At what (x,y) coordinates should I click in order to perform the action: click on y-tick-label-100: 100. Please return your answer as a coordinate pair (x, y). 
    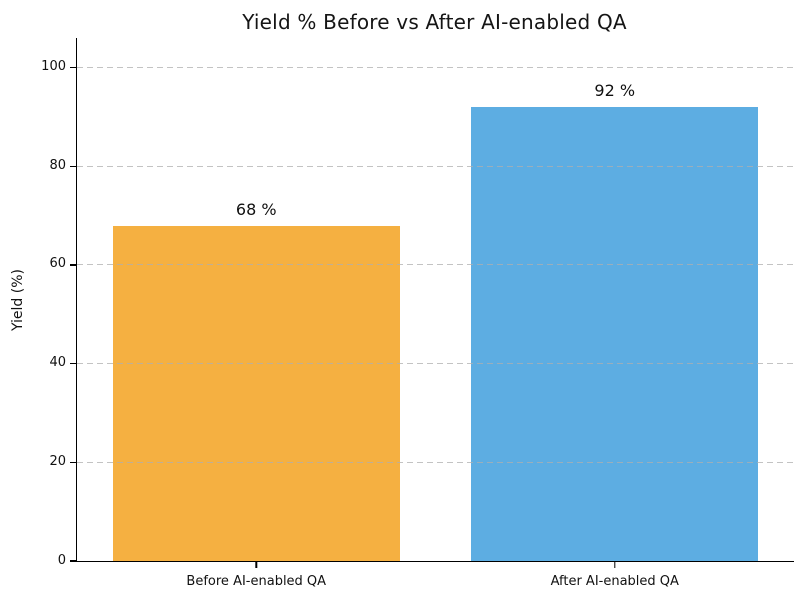
    Looking at the image, I should click on (53, 67).